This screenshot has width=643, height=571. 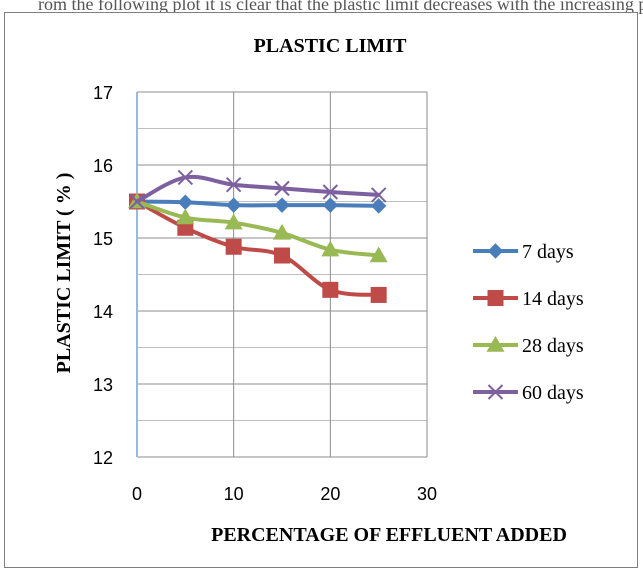 What do you see at coordinates (528, 322) in the screenshot?
I see `legend: 7 days 14 days 28 days 60 days` at bounding box center [528, 322].